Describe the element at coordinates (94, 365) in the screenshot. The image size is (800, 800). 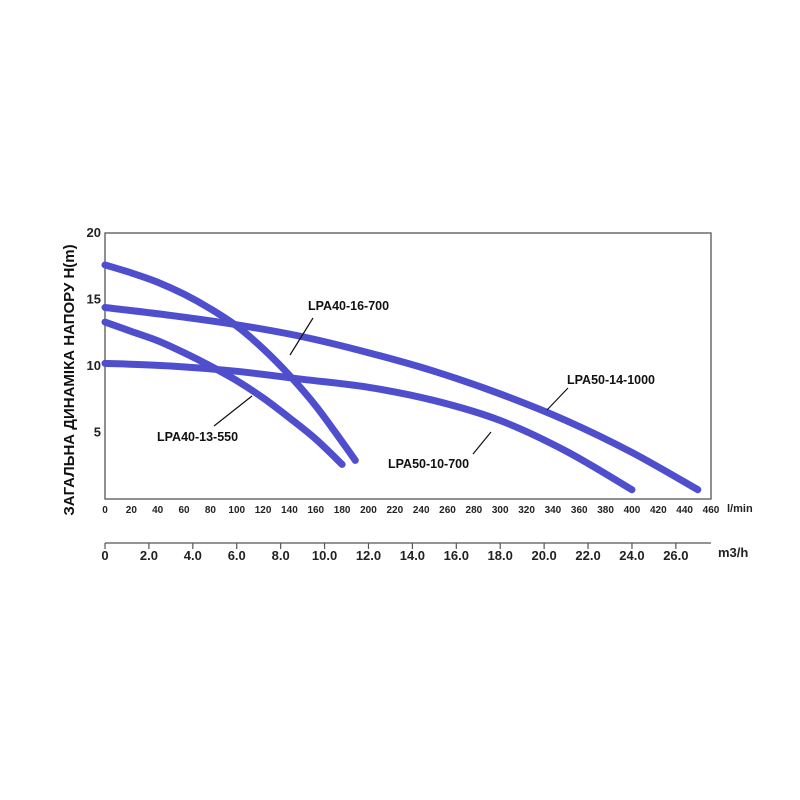
I see `y-tick-label: 10` at that location.